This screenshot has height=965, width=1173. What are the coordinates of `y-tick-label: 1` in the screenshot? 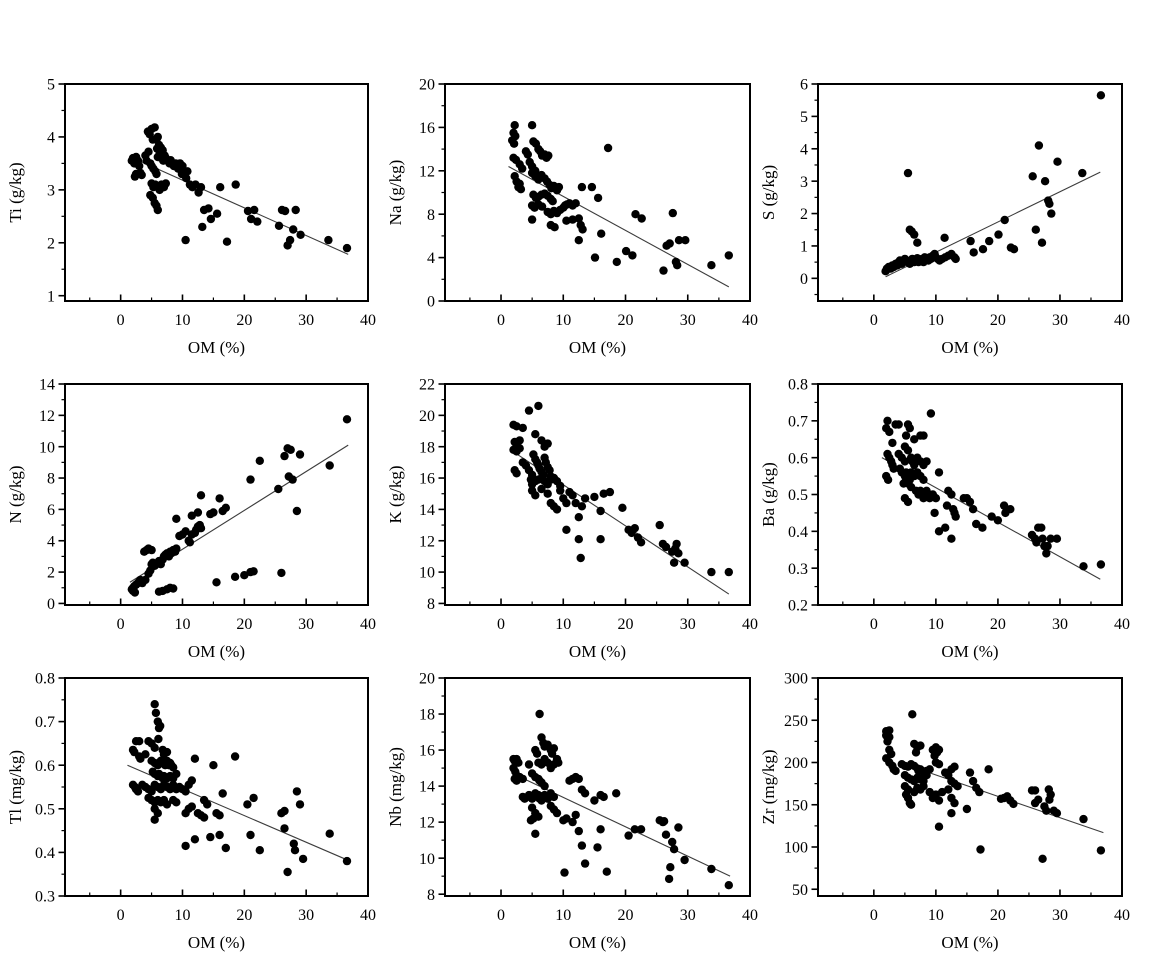 It's located at (804, 247).